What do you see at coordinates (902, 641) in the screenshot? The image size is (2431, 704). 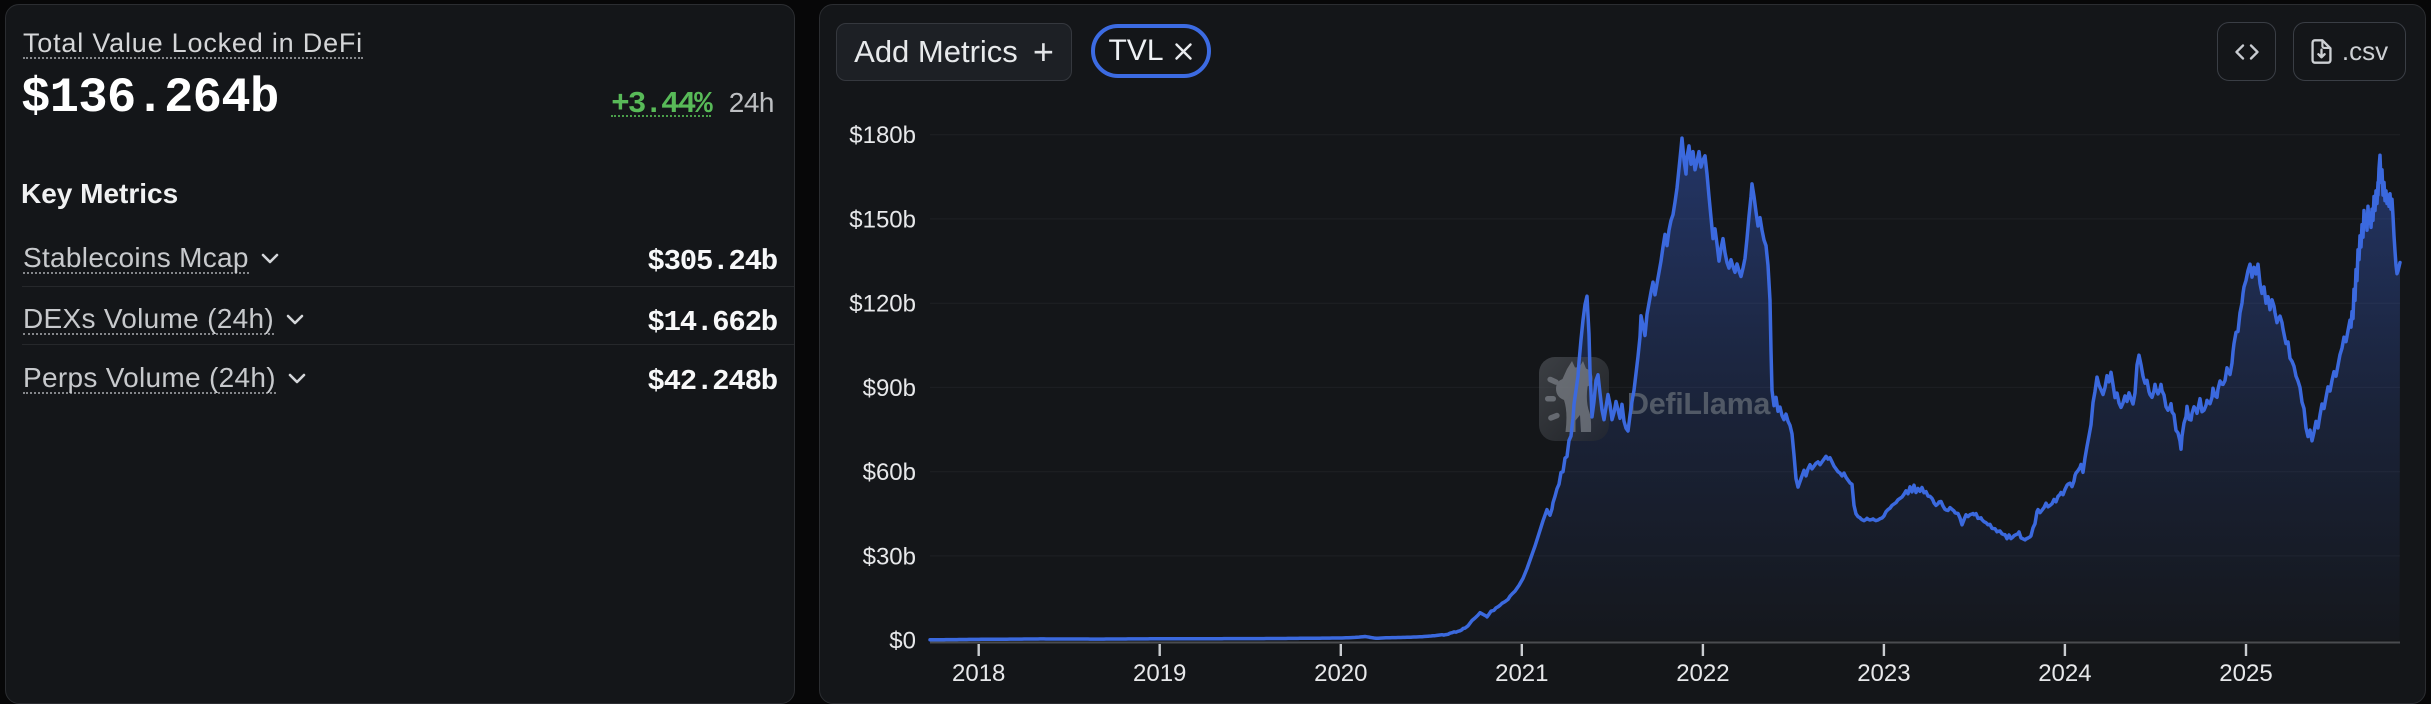 I see `svg-text: $0` at bounding box center [902, 641].